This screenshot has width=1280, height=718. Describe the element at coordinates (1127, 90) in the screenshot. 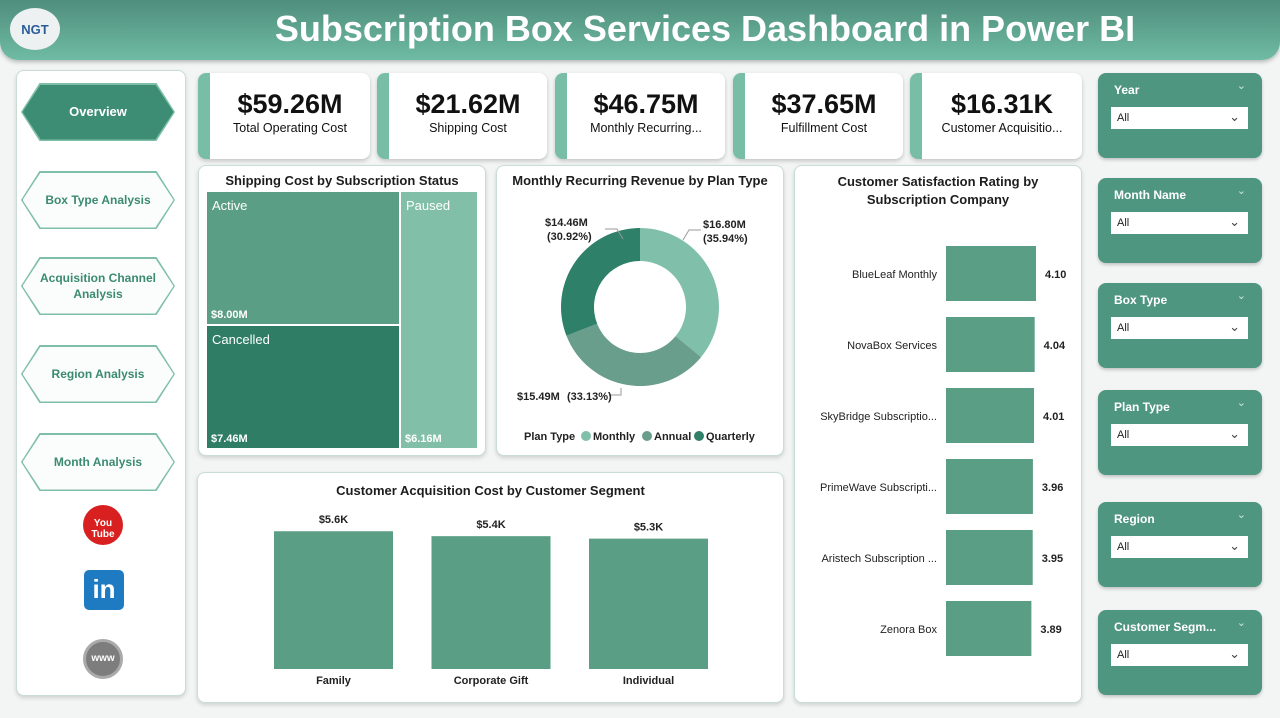

I see `slicer-label: Year` at that location.